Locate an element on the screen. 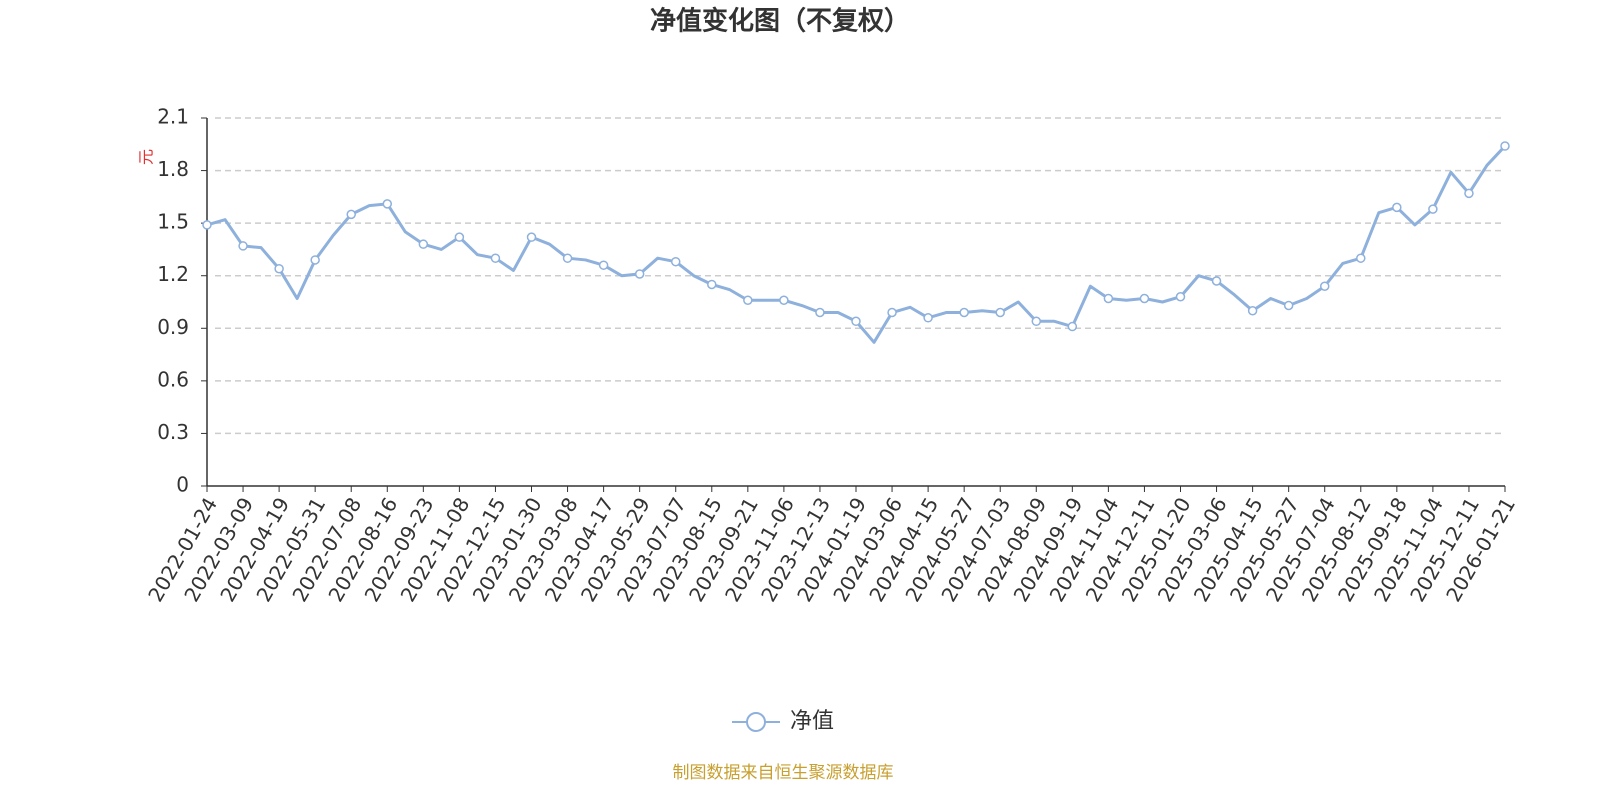  y-tick-label: 1.2 is located at coordinates (173, 274).